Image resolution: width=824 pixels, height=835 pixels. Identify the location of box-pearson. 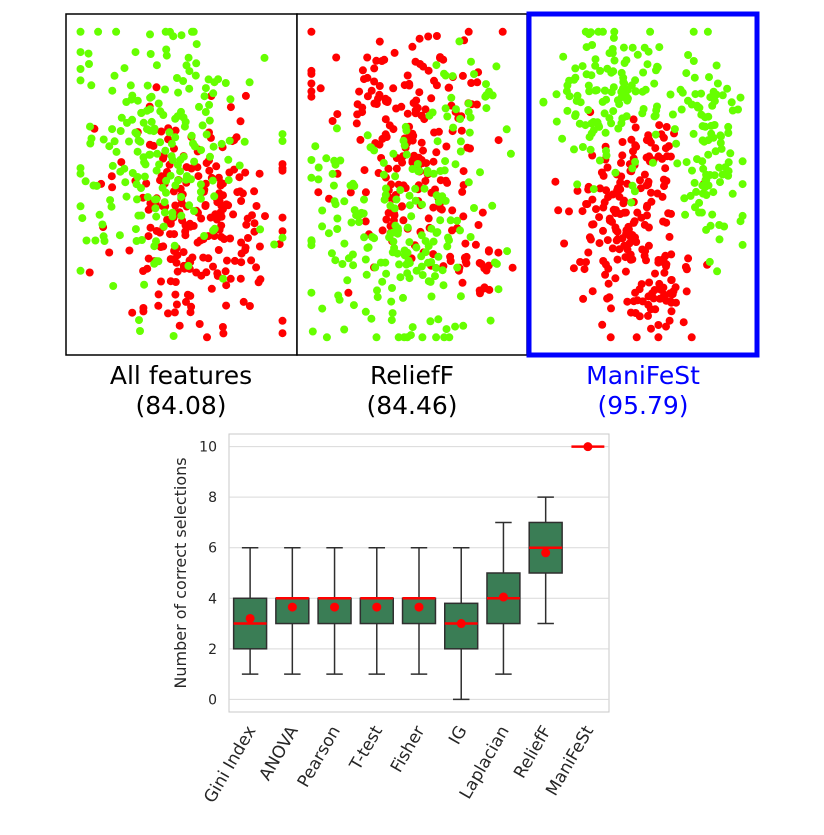
(334, 610).